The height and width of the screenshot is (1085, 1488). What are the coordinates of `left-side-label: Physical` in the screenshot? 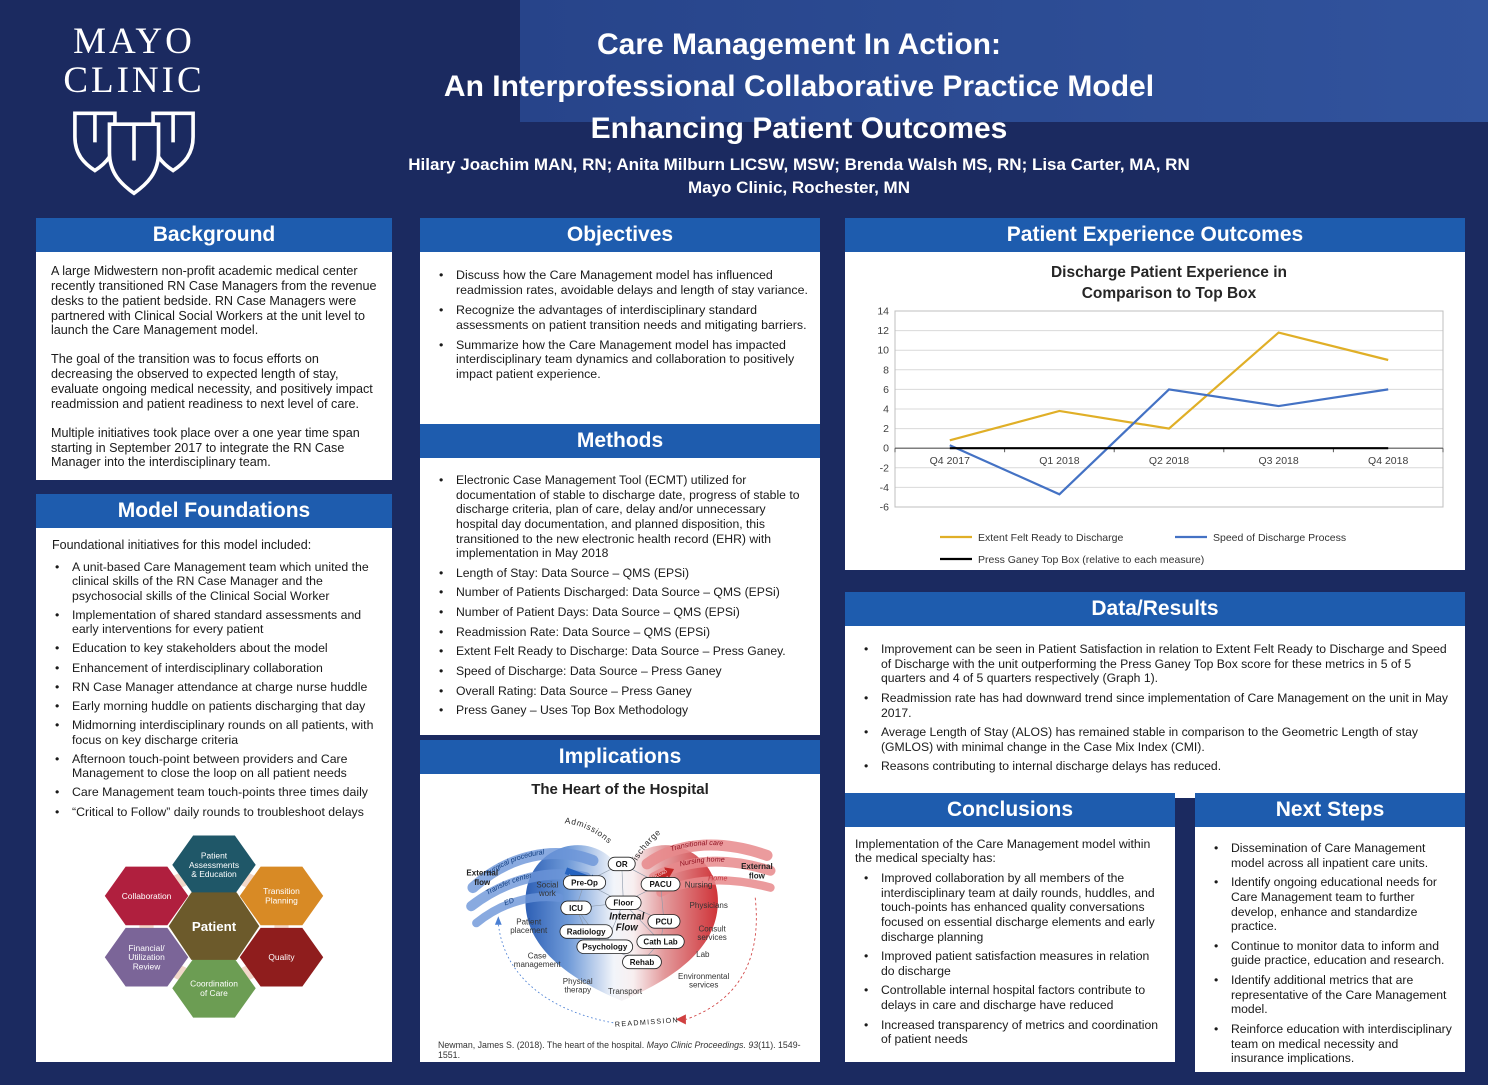 It's located at (578, 981).